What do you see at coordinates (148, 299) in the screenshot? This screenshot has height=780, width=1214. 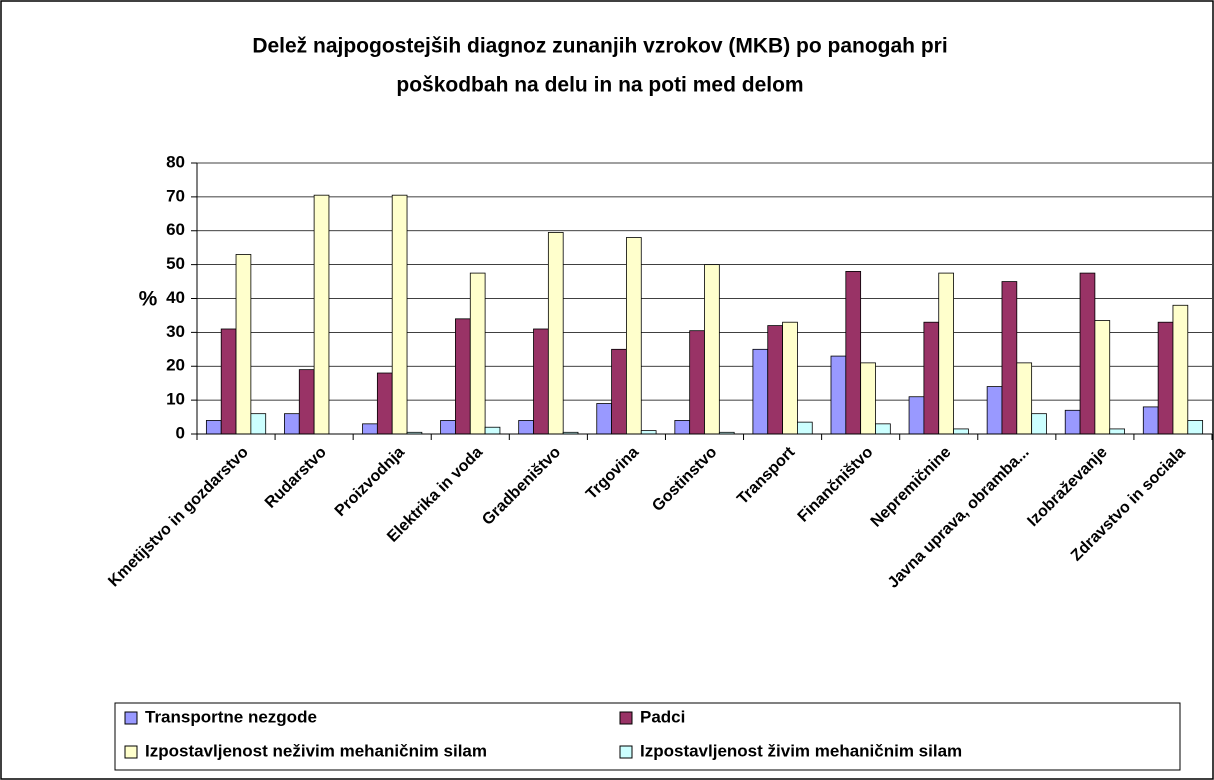 I see `y-axis-label: %` at bounding box center [148, 299].